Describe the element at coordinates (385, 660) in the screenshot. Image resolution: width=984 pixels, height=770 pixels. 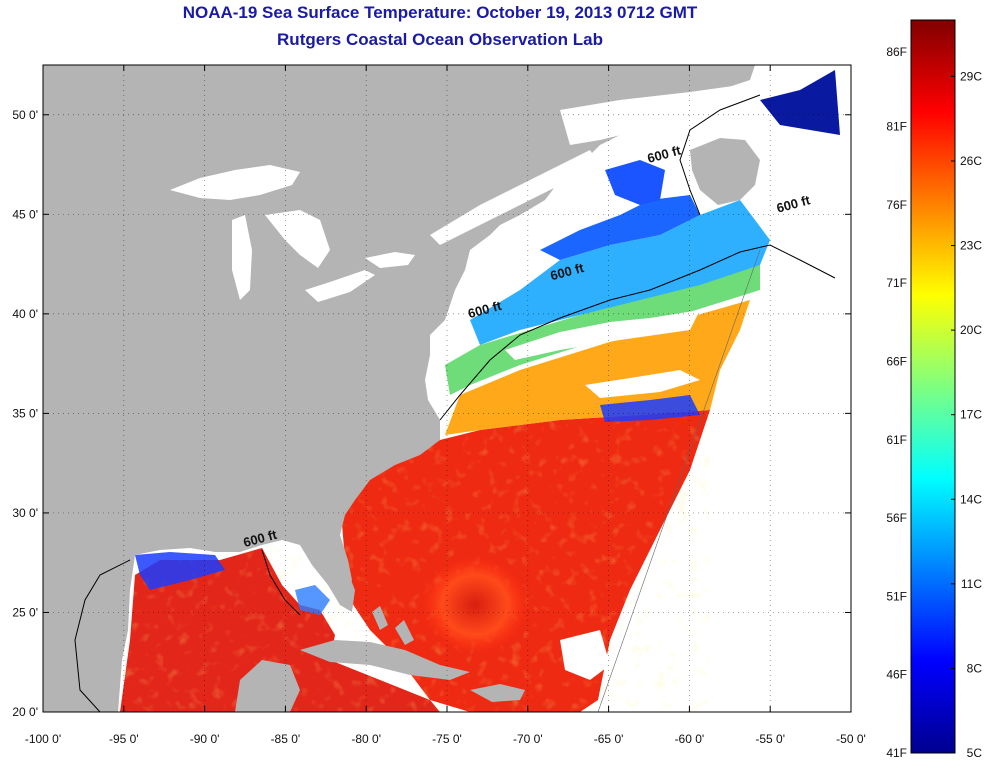
I see `land-cuba` at that location.